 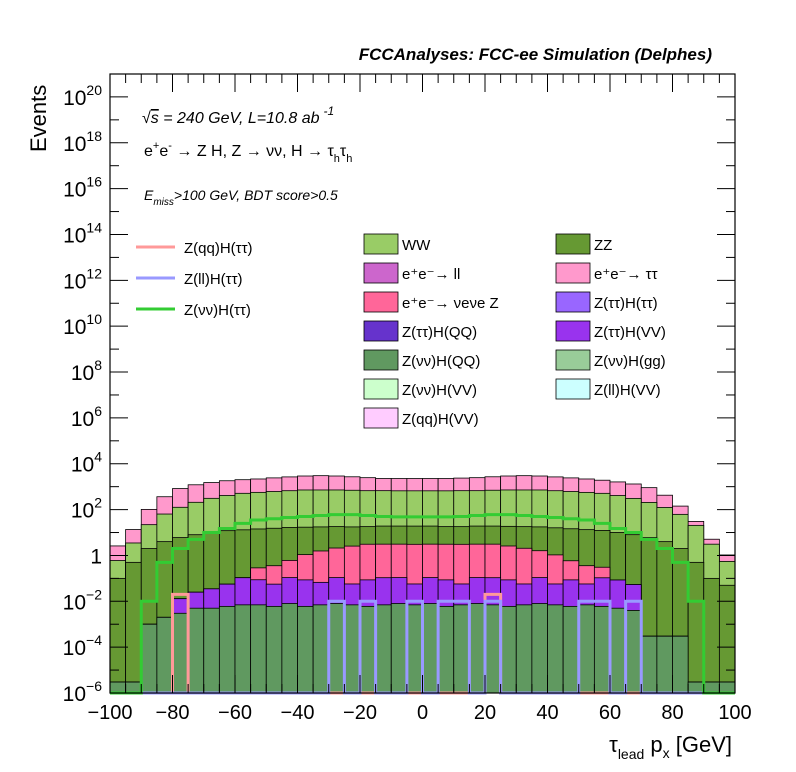 I want to click on legend-label: Z(ττ)H(VV), so click(x=630, y=332).